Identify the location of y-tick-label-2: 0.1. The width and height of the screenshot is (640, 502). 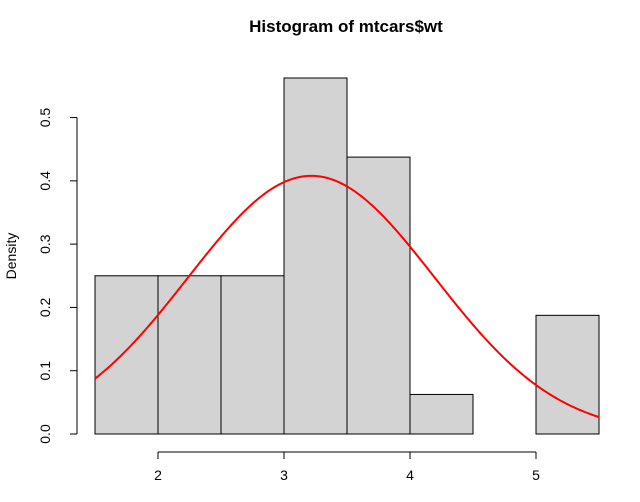
(45, 371).